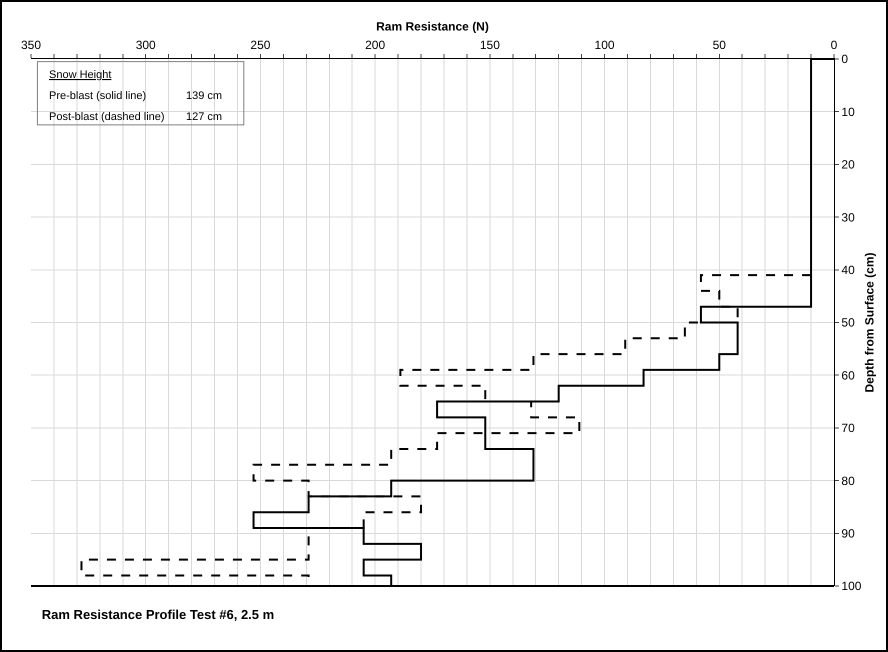 The height and width of the screenshot is (652, 888). Describe the element at coordinates (604, 45) in the screenshot. I see `x-tick-label: 100` at that location.